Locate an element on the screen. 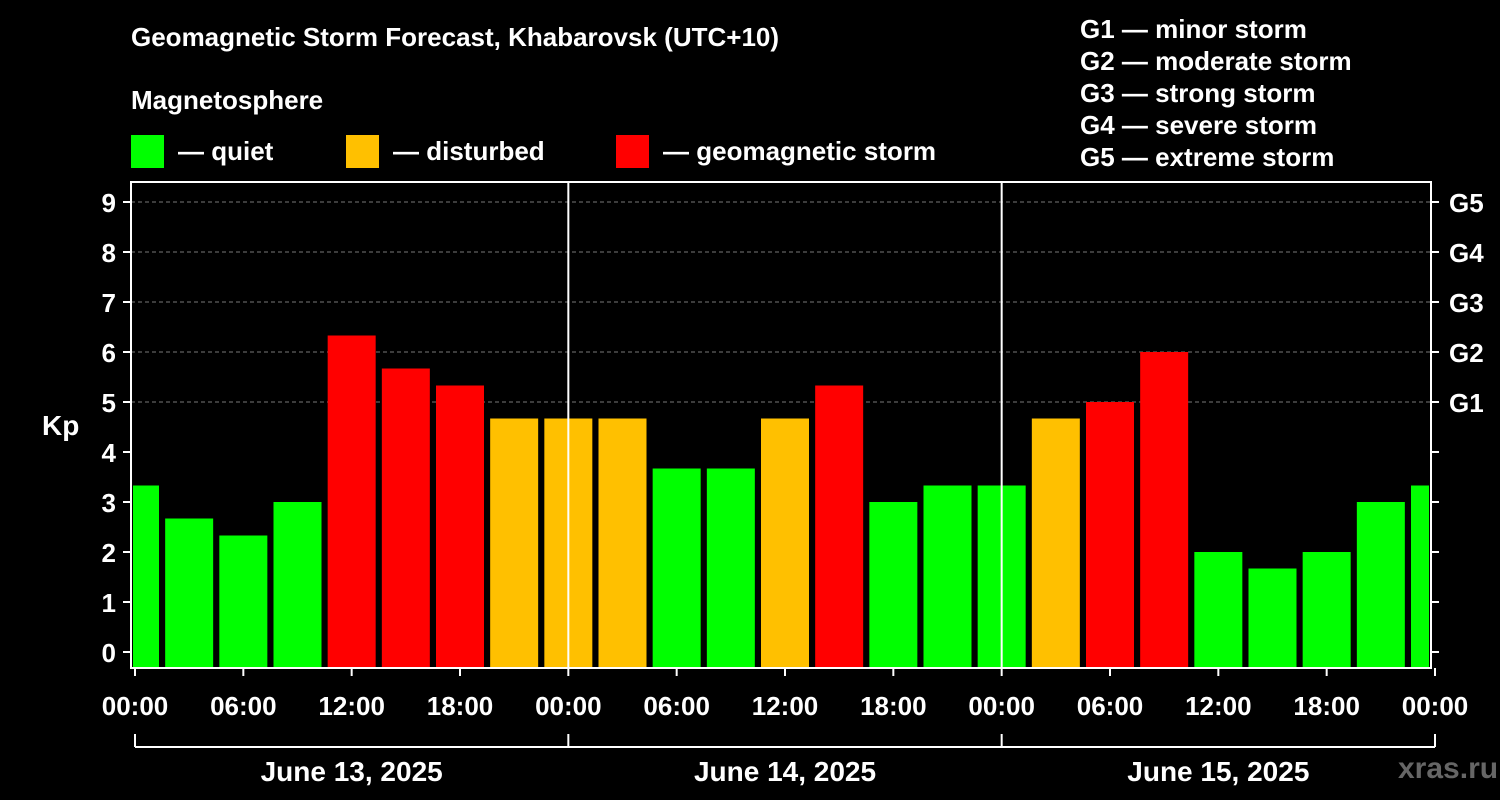  y-tick-label: 4 is located at coordinates (109, 453).